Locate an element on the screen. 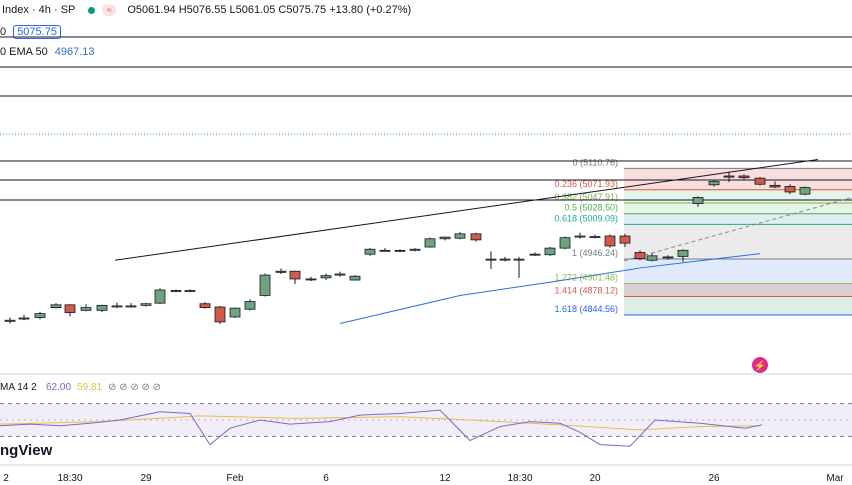  ema-50-line is located at coordinates (550, 289).